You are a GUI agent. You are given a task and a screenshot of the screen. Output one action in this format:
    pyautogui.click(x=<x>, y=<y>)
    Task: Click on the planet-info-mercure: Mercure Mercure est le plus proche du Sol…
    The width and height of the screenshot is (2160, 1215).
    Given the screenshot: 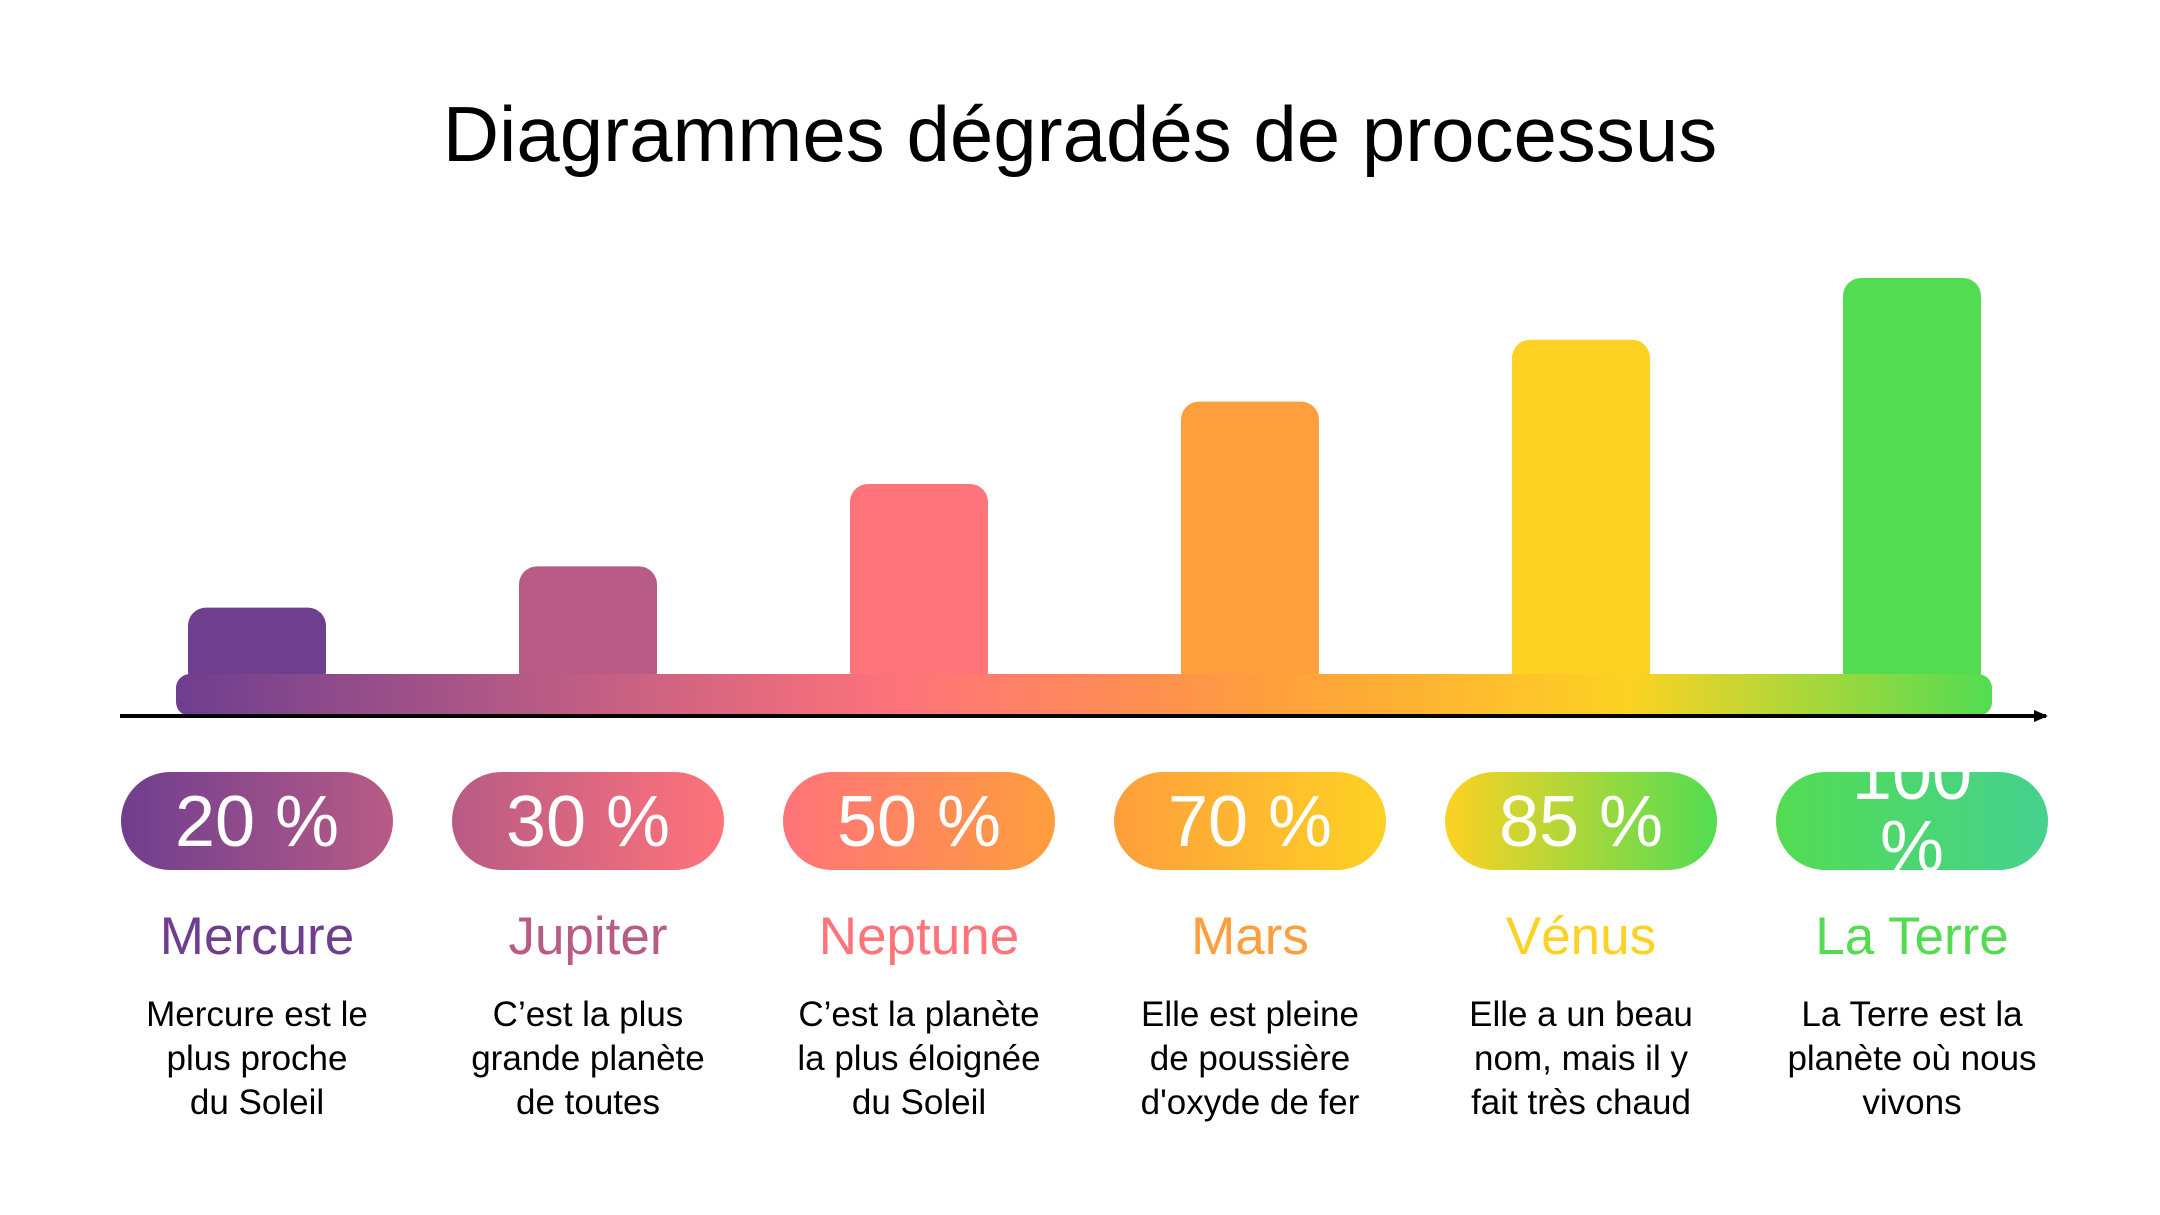 What is the action you would take?
    pyautogui.click(x=257, y=1017)
    